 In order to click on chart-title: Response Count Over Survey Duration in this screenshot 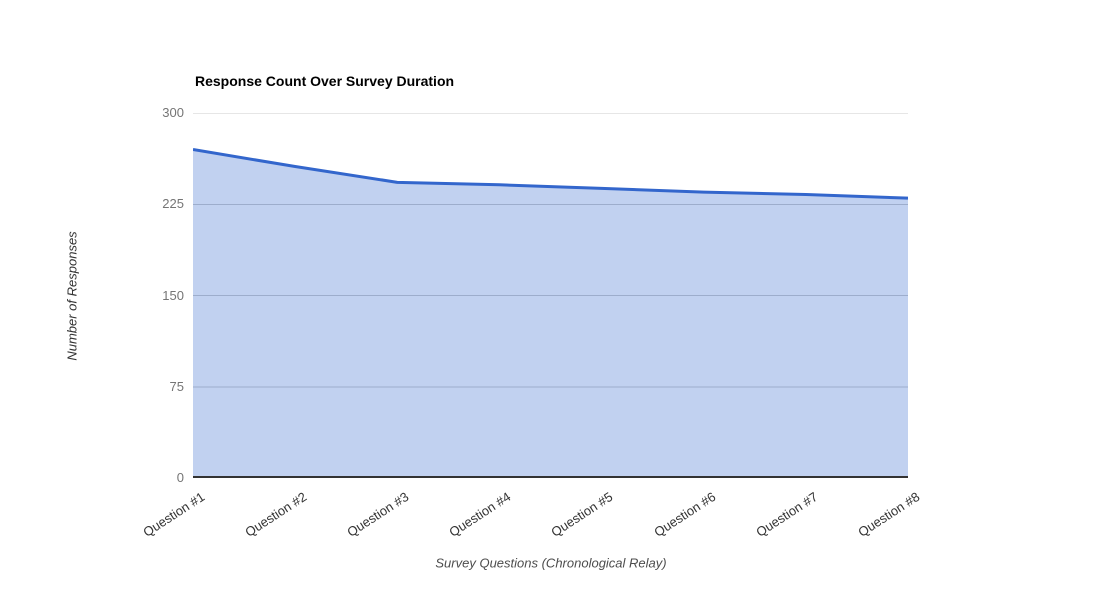, I will do `click(325, 81)`.